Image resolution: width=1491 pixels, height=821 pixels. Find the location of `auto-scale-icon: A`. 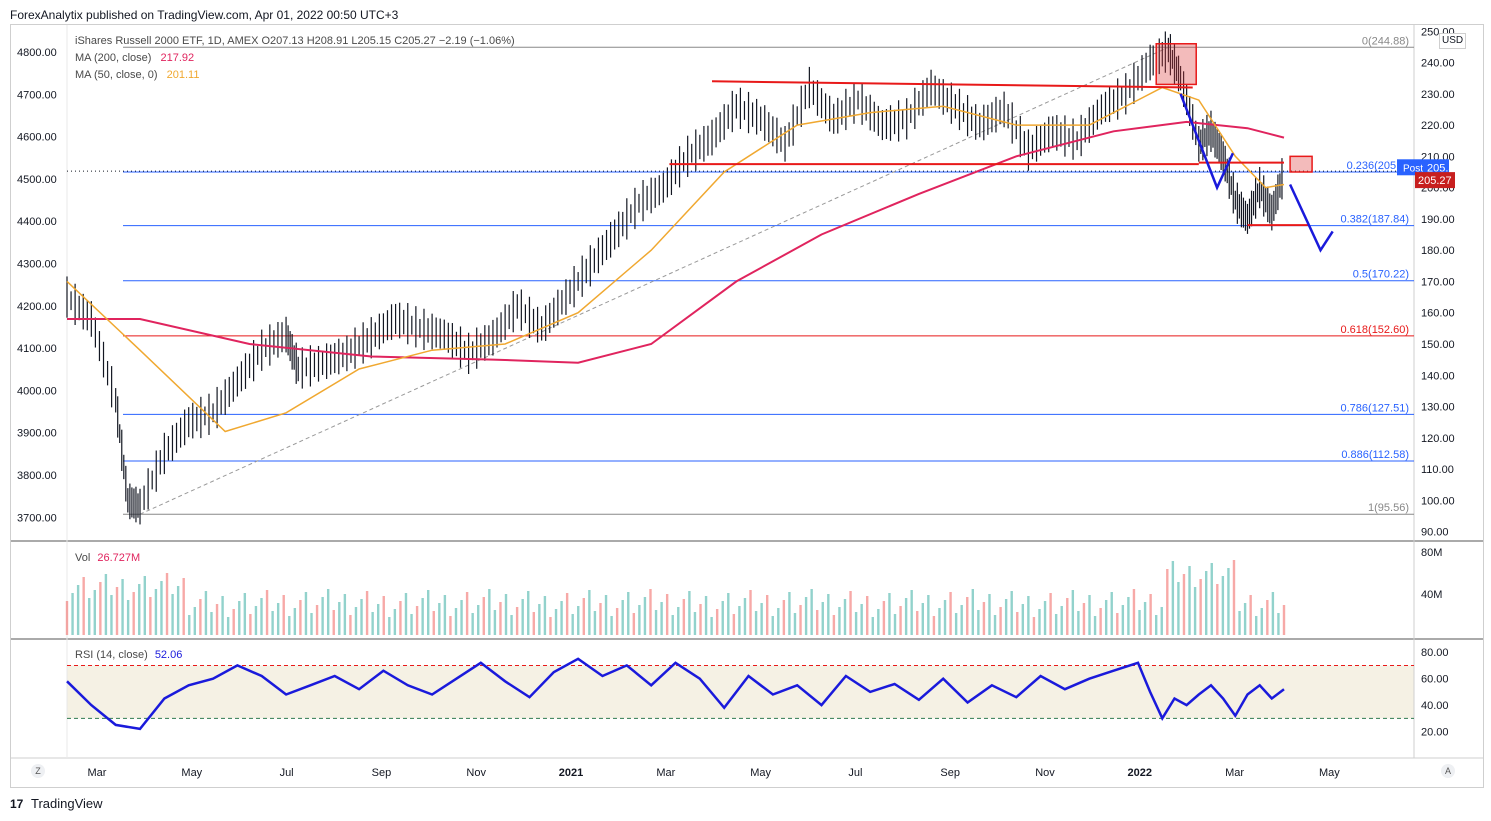

auto-scale-icon: A is located at coordinates (1448, 771).